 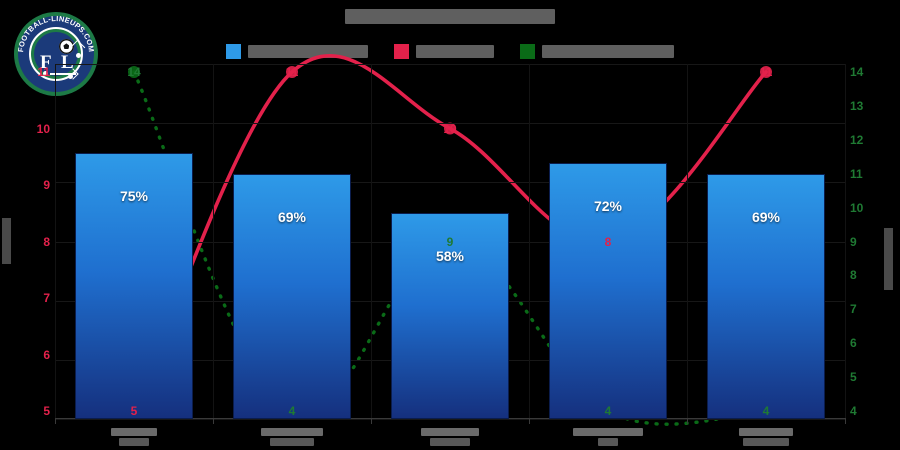 What do you see at coordinates (66, 46) in the screenshot?
I see `soccer-ball-icon` at bounding box center [66, 46].